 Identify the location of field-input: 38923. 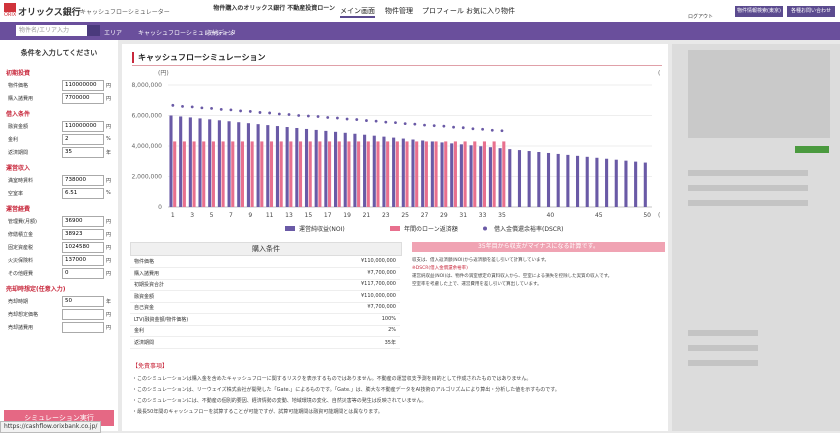
(83, 234).